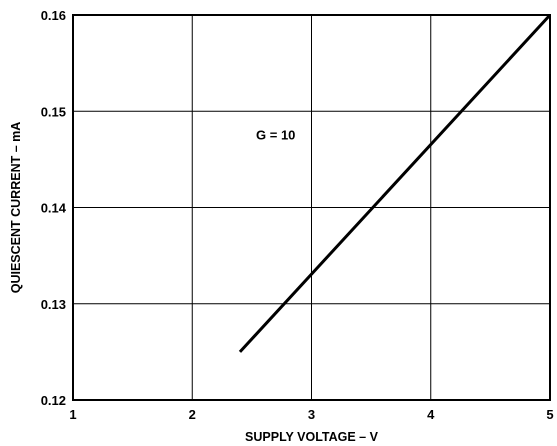  Describe the element at coordinates (53, 304) in the screenshot. I see `y-tick-label: 0.13` at that location.